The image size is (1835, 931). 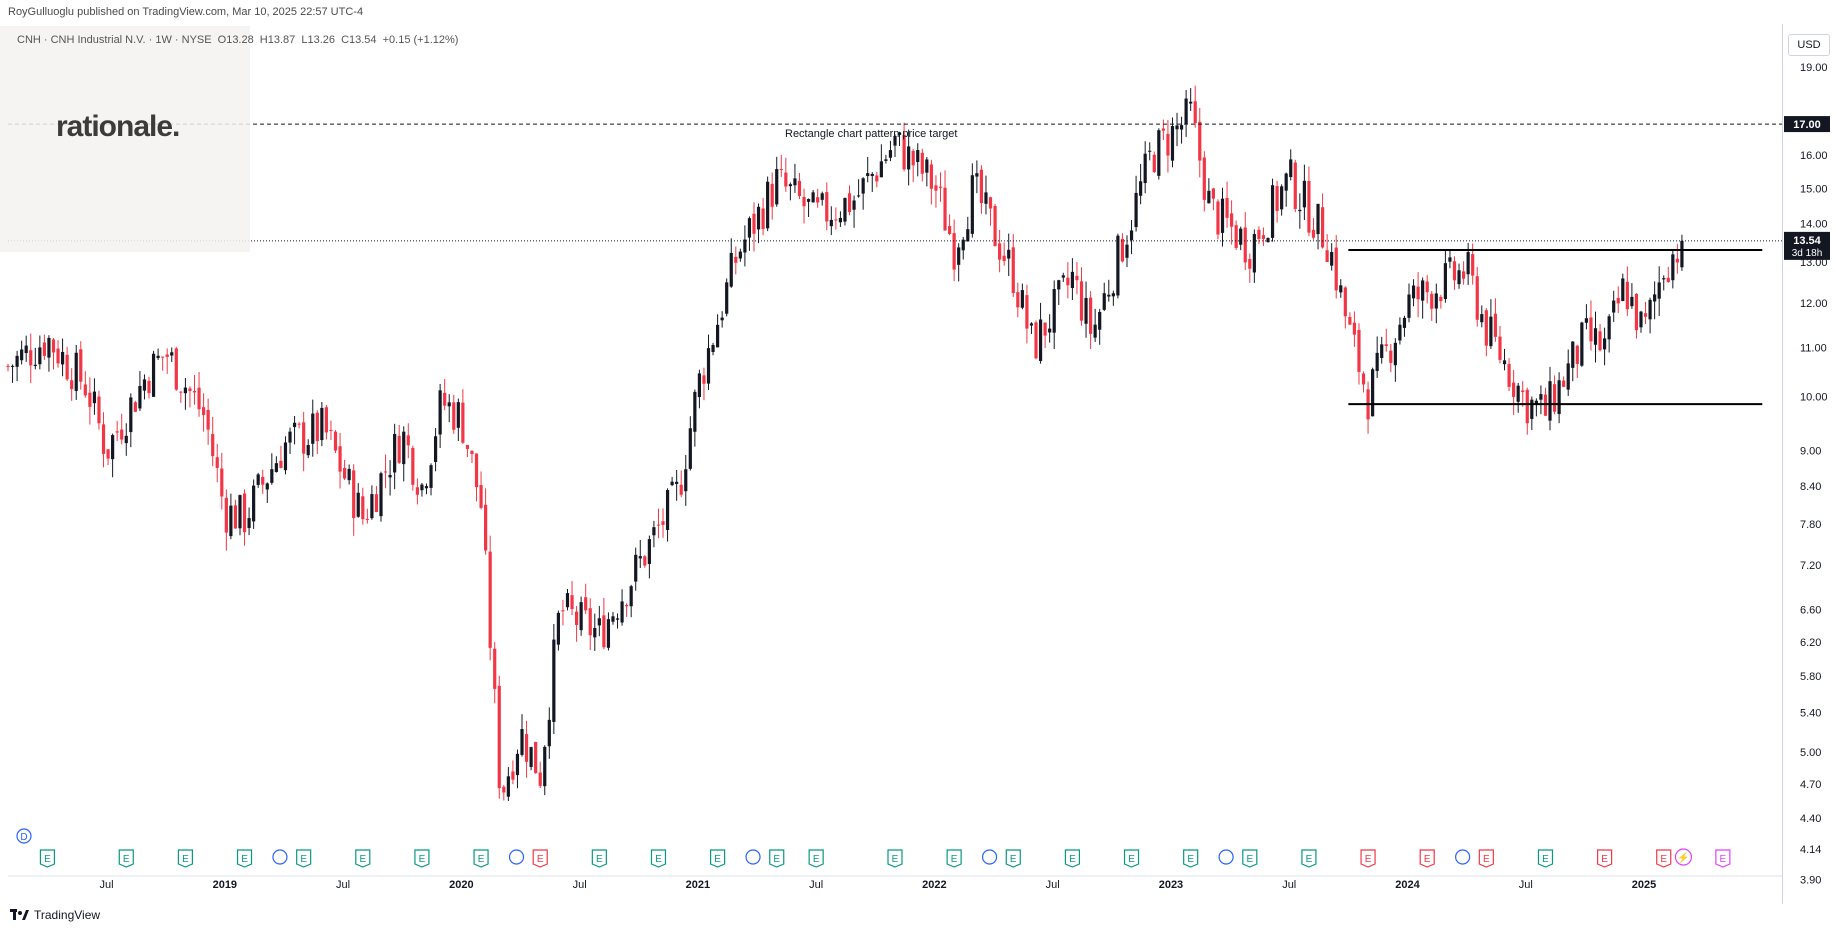 I want to click on y-tick-label: 8.40, so click(x=1810, y=487).